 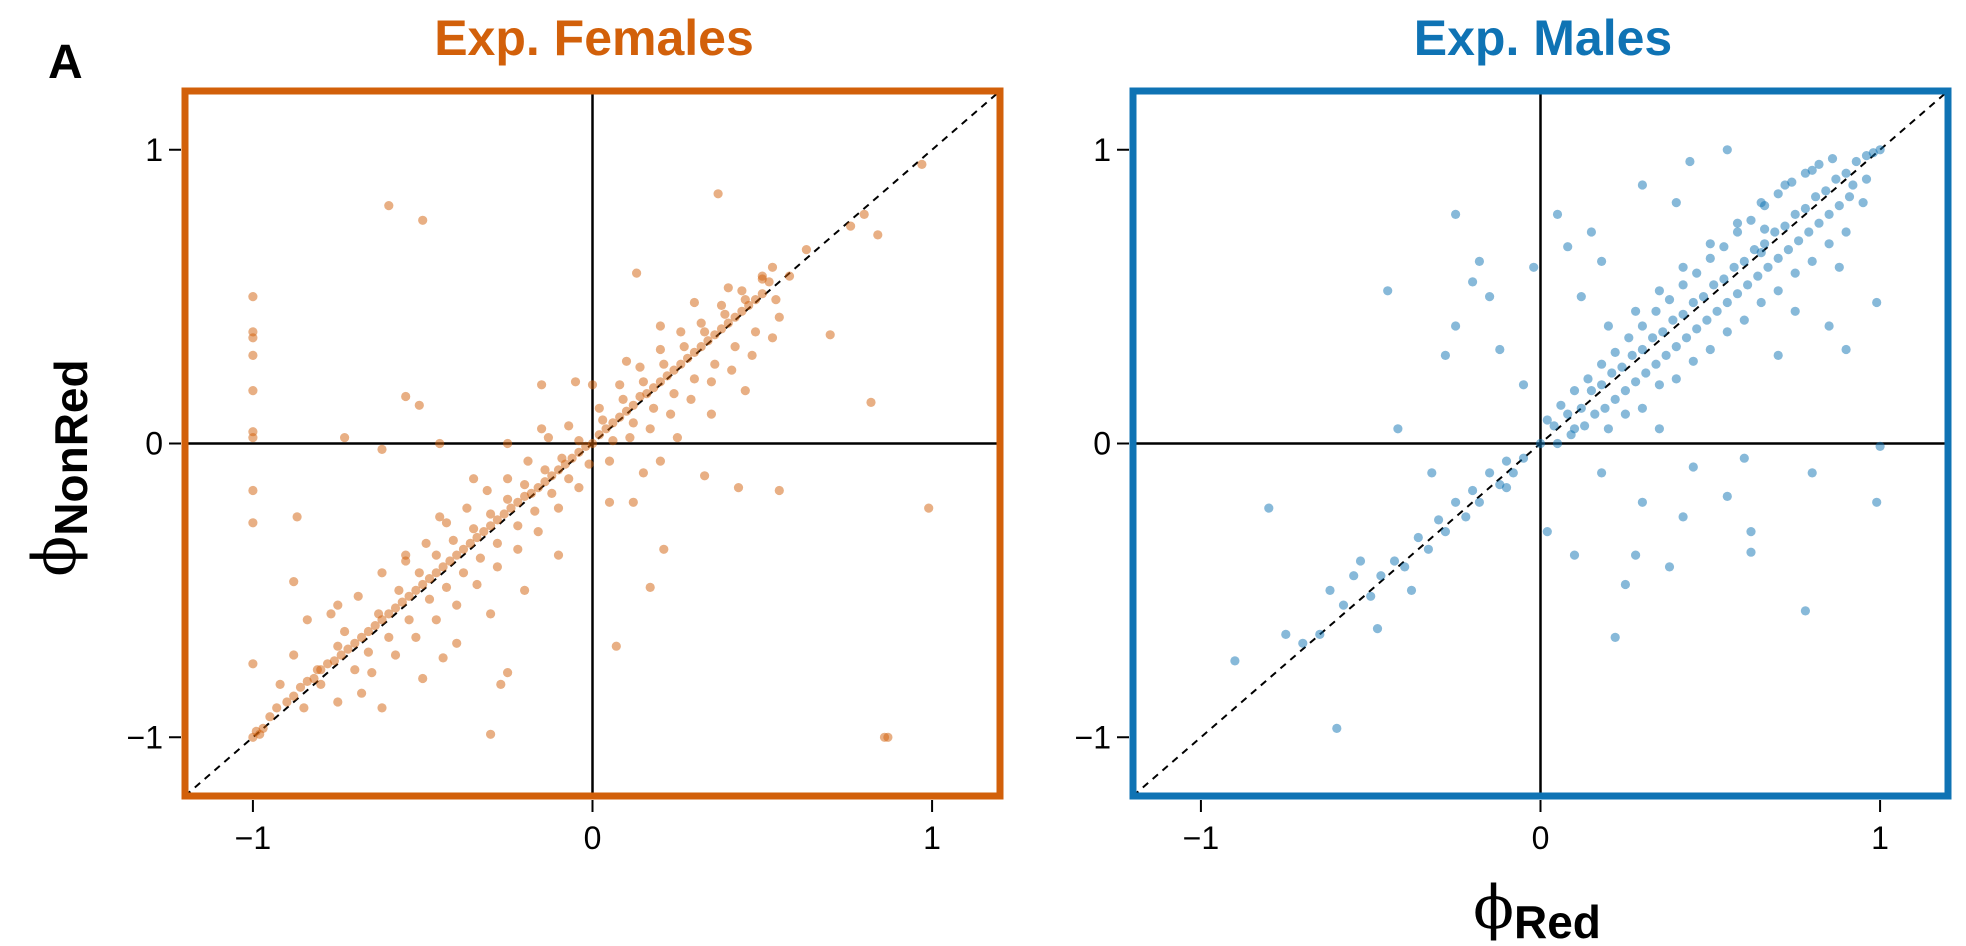 I want to click on y-axis-symbol: ϕ, so click(x=55, y=556).